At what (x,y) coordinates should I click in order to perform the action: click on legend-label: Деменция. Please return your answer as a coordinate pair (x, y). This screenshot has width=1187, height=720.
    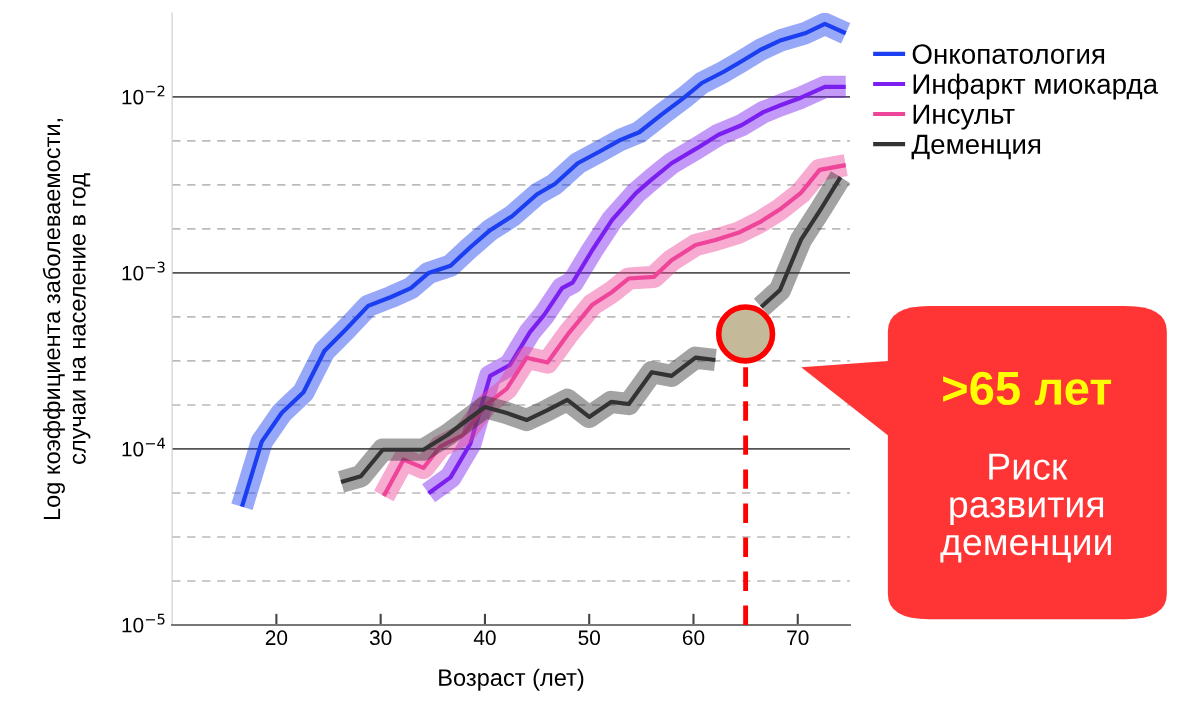
    Looking at the image, I should click on (976, 147).